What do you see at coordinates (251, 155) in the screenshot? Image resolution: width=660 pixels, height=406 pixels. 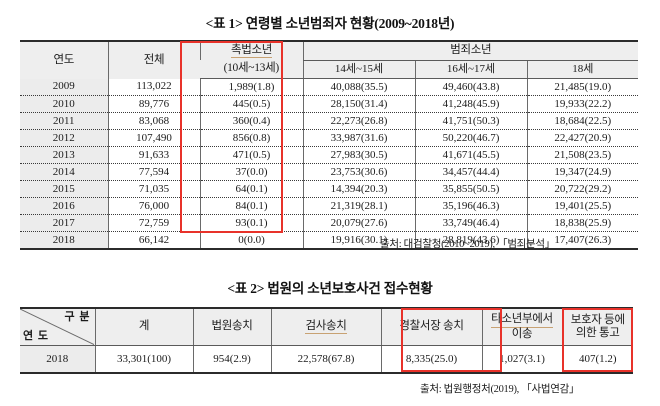 I see `cell-chokbeop: 471(0.5)` at bounding box center [251, 155].